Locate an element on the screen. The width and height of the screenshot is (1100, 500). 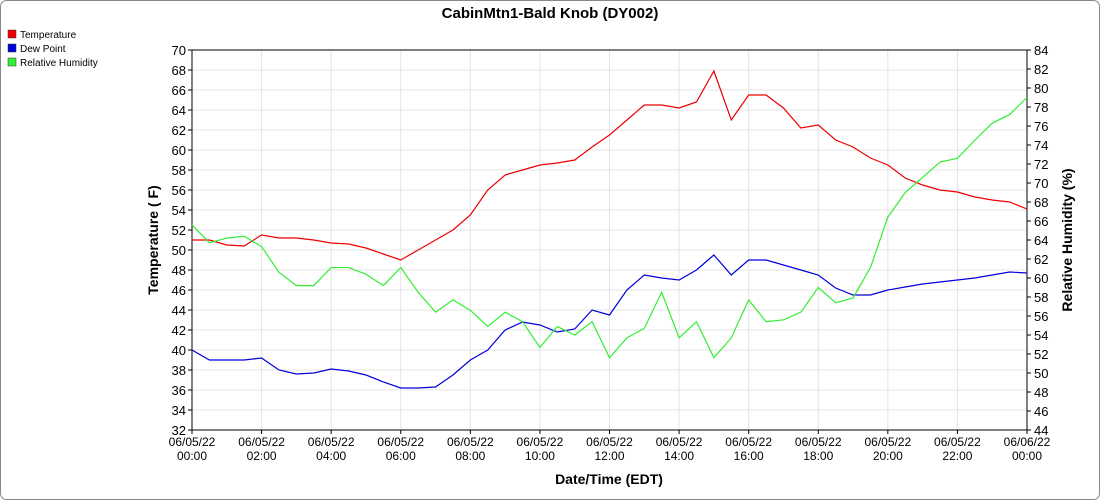
x-tick-label: 06/05/22 02:00 is located at coordinates (261, 449).